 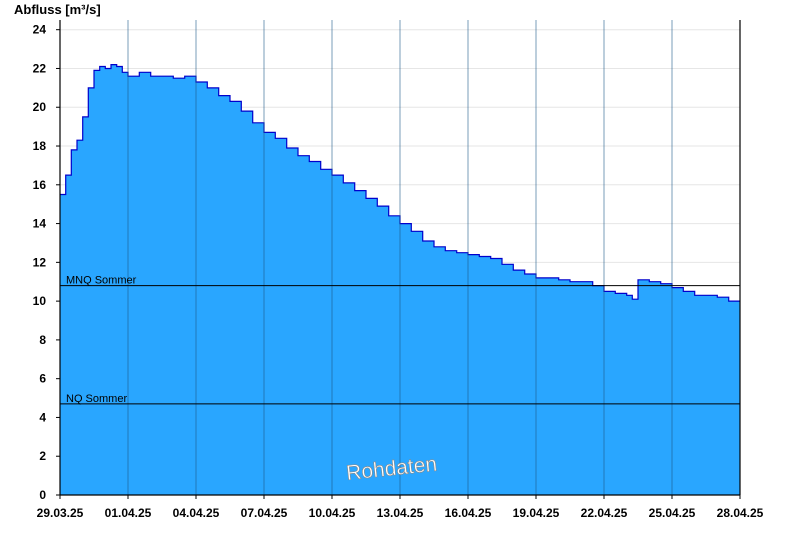 What do you see at coordinates (40, 68) in the screenshot?
I see `y-tick-label: 22` at bounding box center [40, 68].